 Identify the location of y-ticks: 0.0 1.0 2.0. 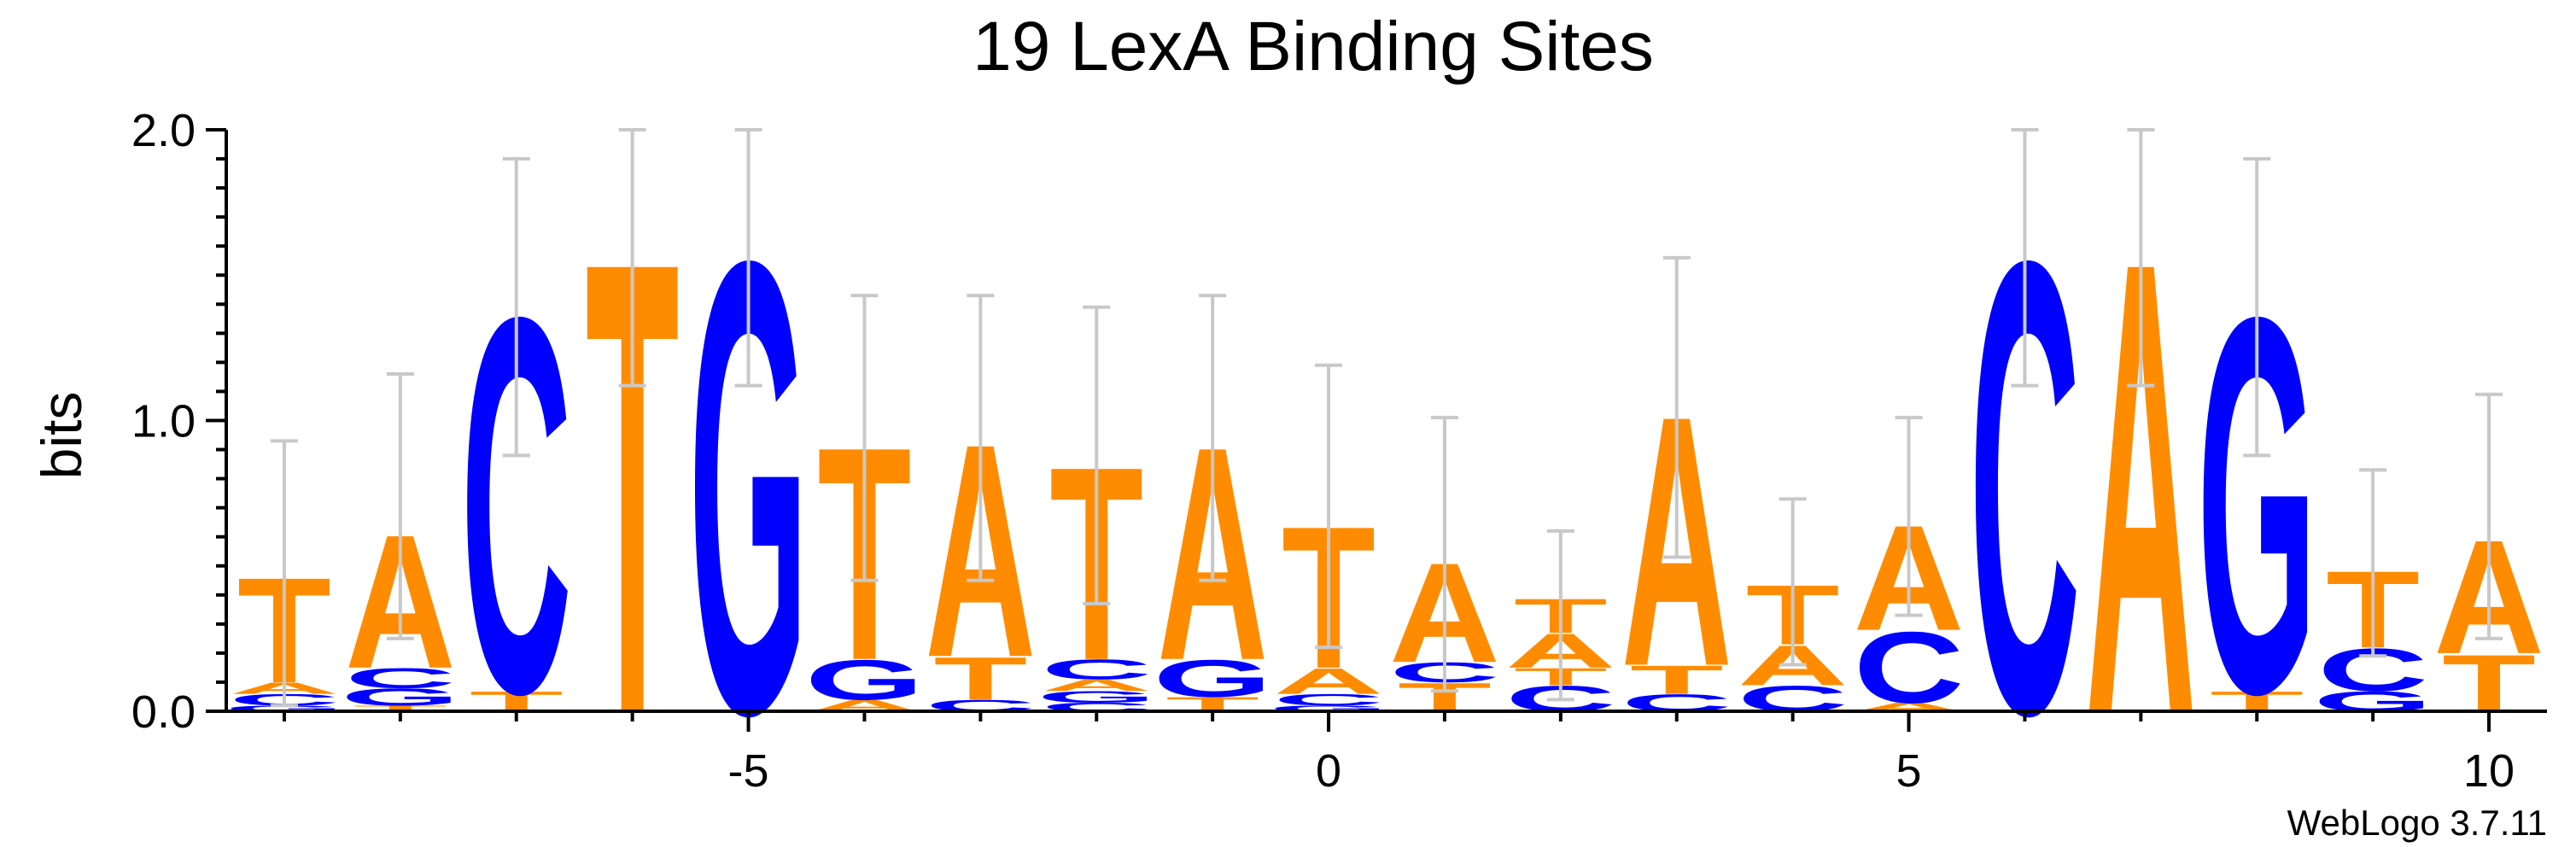
(178, 421).